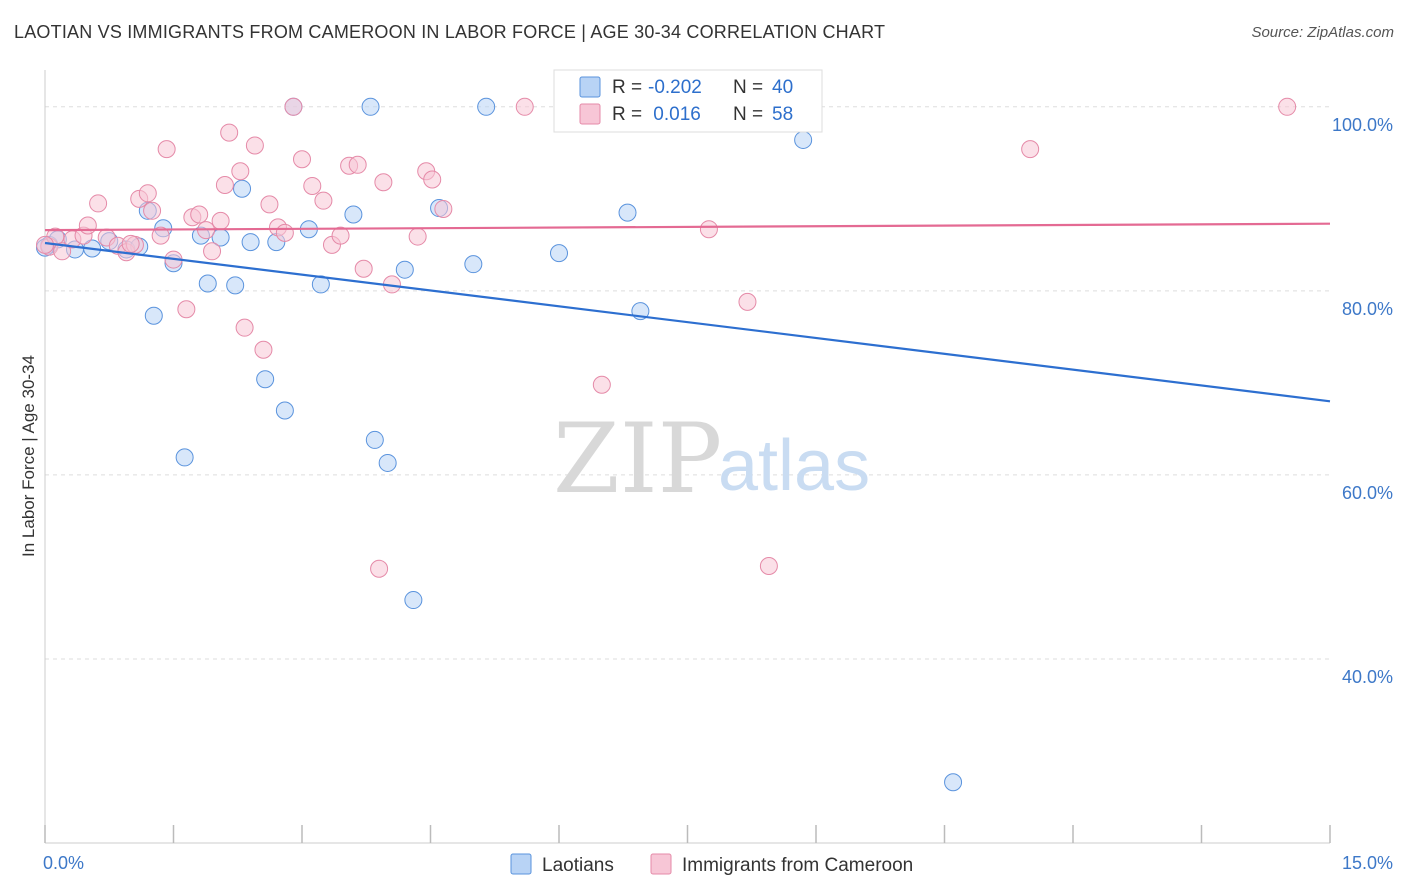  What do you see at coordinates (782, 87) in the screenshot?
I see `legend-n-value-1: 40` at bounding box center [782, 87].